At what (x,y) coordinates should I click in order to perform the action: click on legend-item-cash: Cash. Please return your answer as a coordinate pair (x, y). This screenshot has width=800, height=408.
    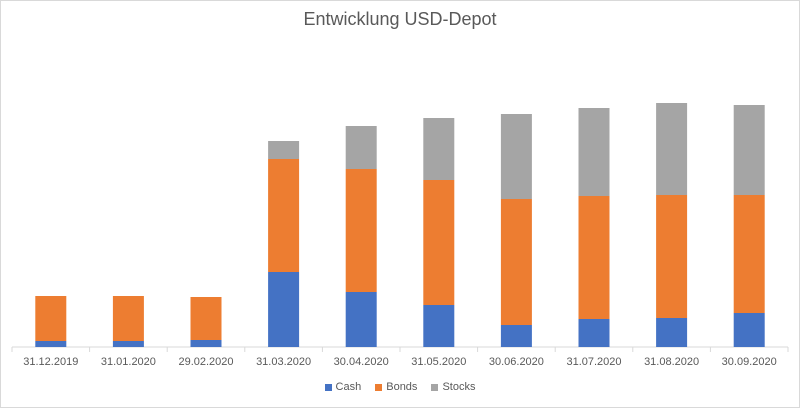
    Looking at the image, I should click on (343, 387).